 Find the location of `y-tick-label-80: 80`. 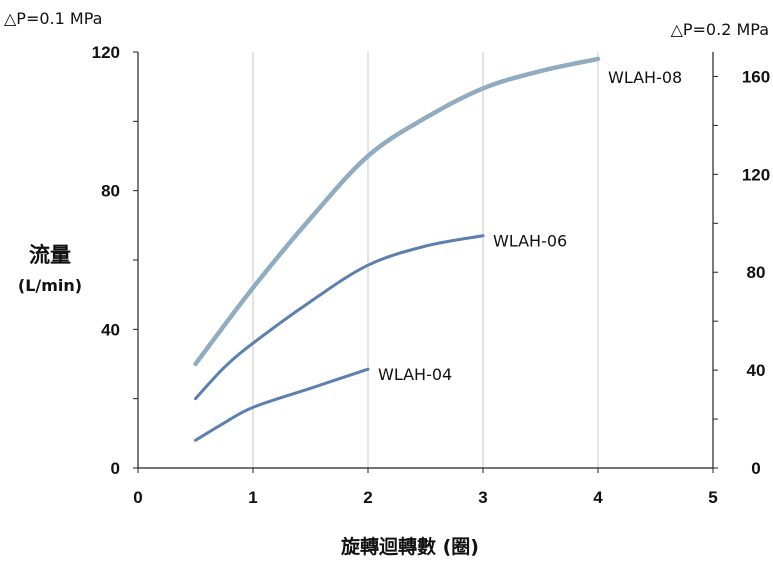

y-tick-label-80: 80 is located at coordinates (110, 191).